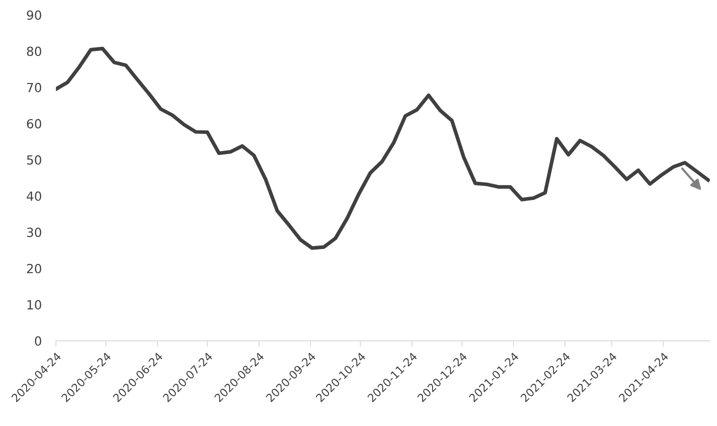 The image size is (717, 426). Describe the element at coordinates (34, 160) in the screenshot. I see `y-tick-label: 50` at that location.